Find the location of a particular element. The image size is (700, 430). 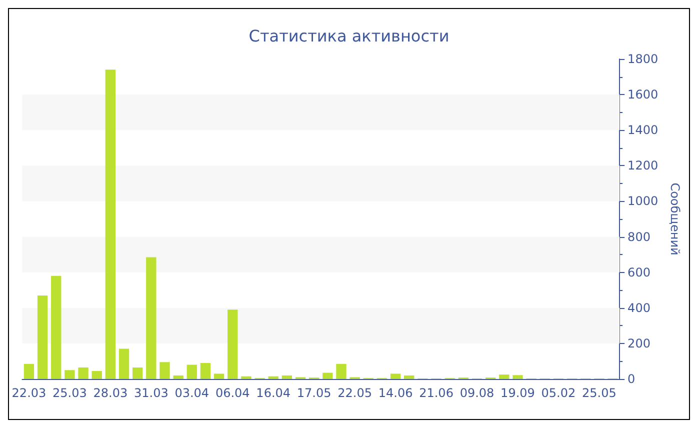

y-tick-label: 400 is located at coordinates (639, 307).